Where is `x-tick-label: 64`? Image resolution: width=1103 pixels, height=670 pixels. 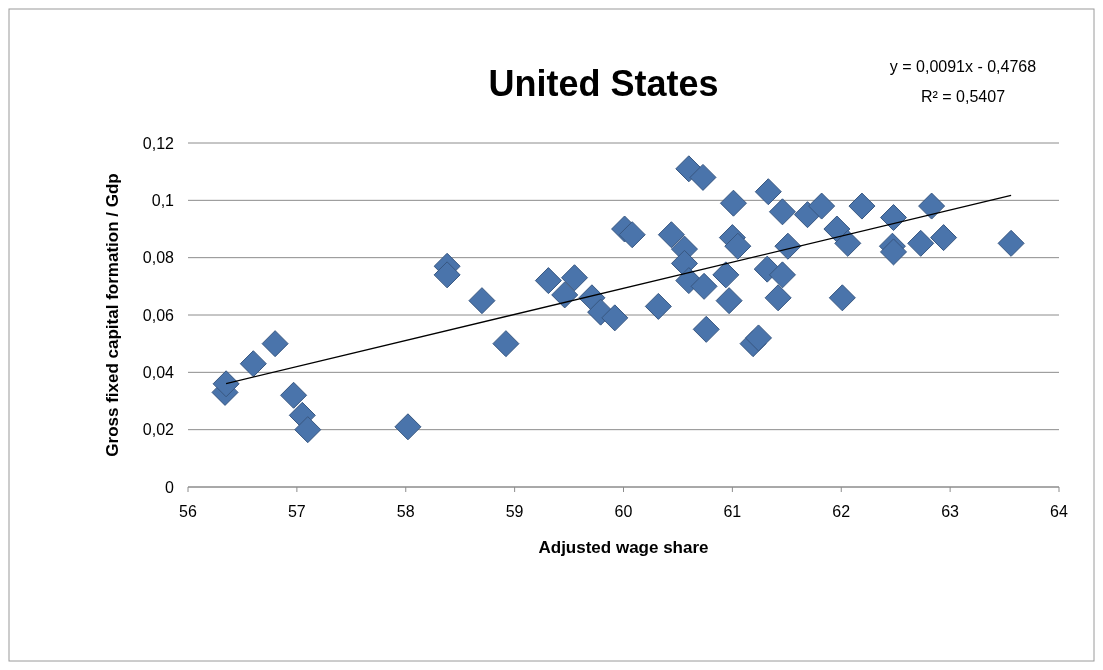
x-tick-label: 64 is located at coordinates (1059, 511).